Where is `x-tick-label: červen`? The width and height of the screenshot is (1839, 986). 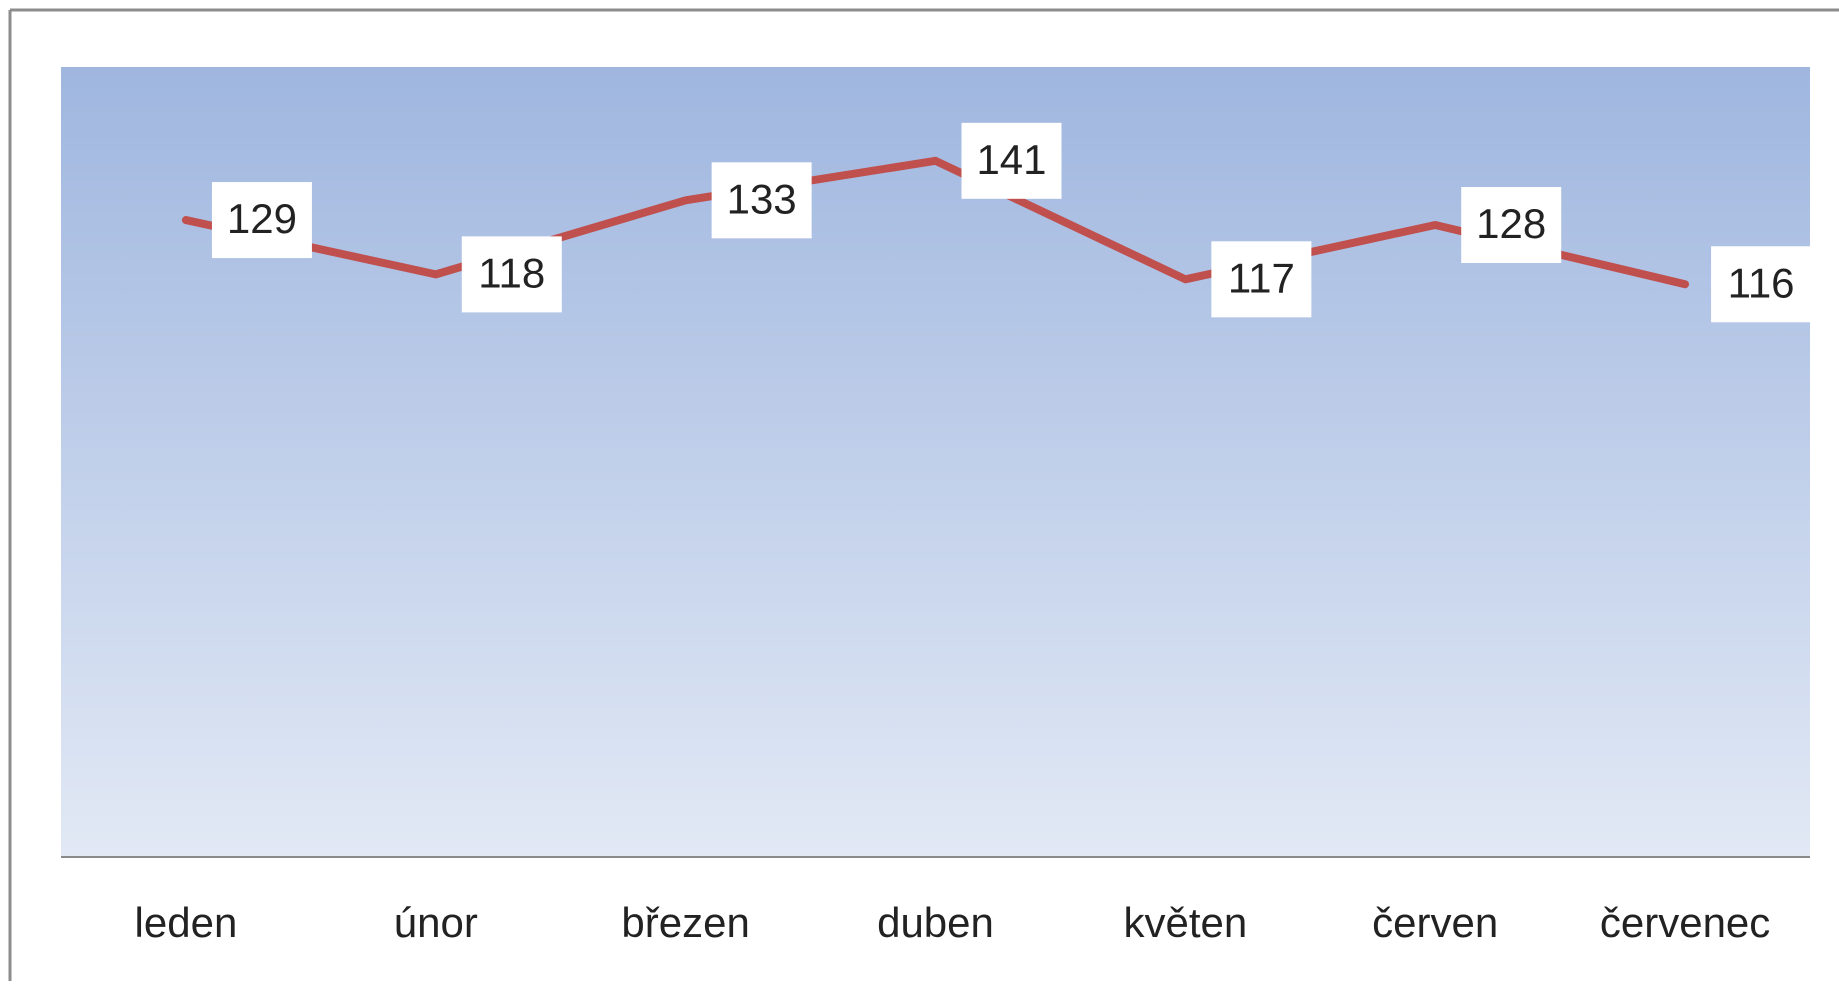 x-tick-label: červen is located at coordinates (1435, 922).